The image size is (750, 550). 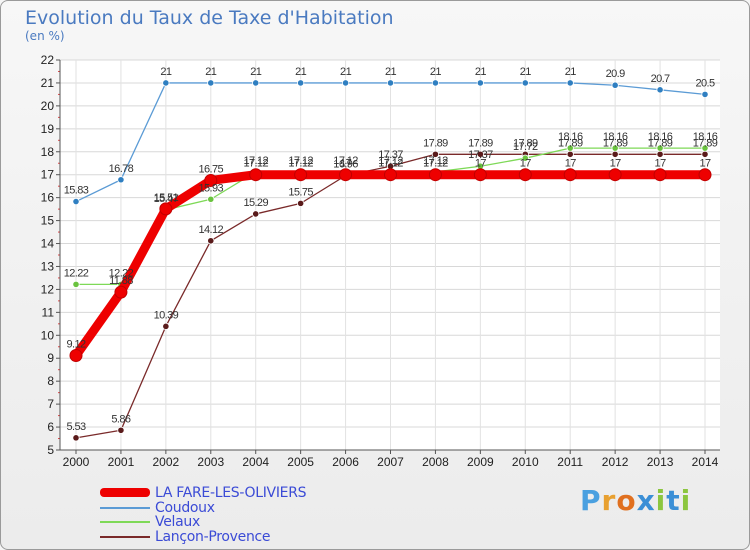 I want to click on data-label: 16.96, so click(x=345, y=165).